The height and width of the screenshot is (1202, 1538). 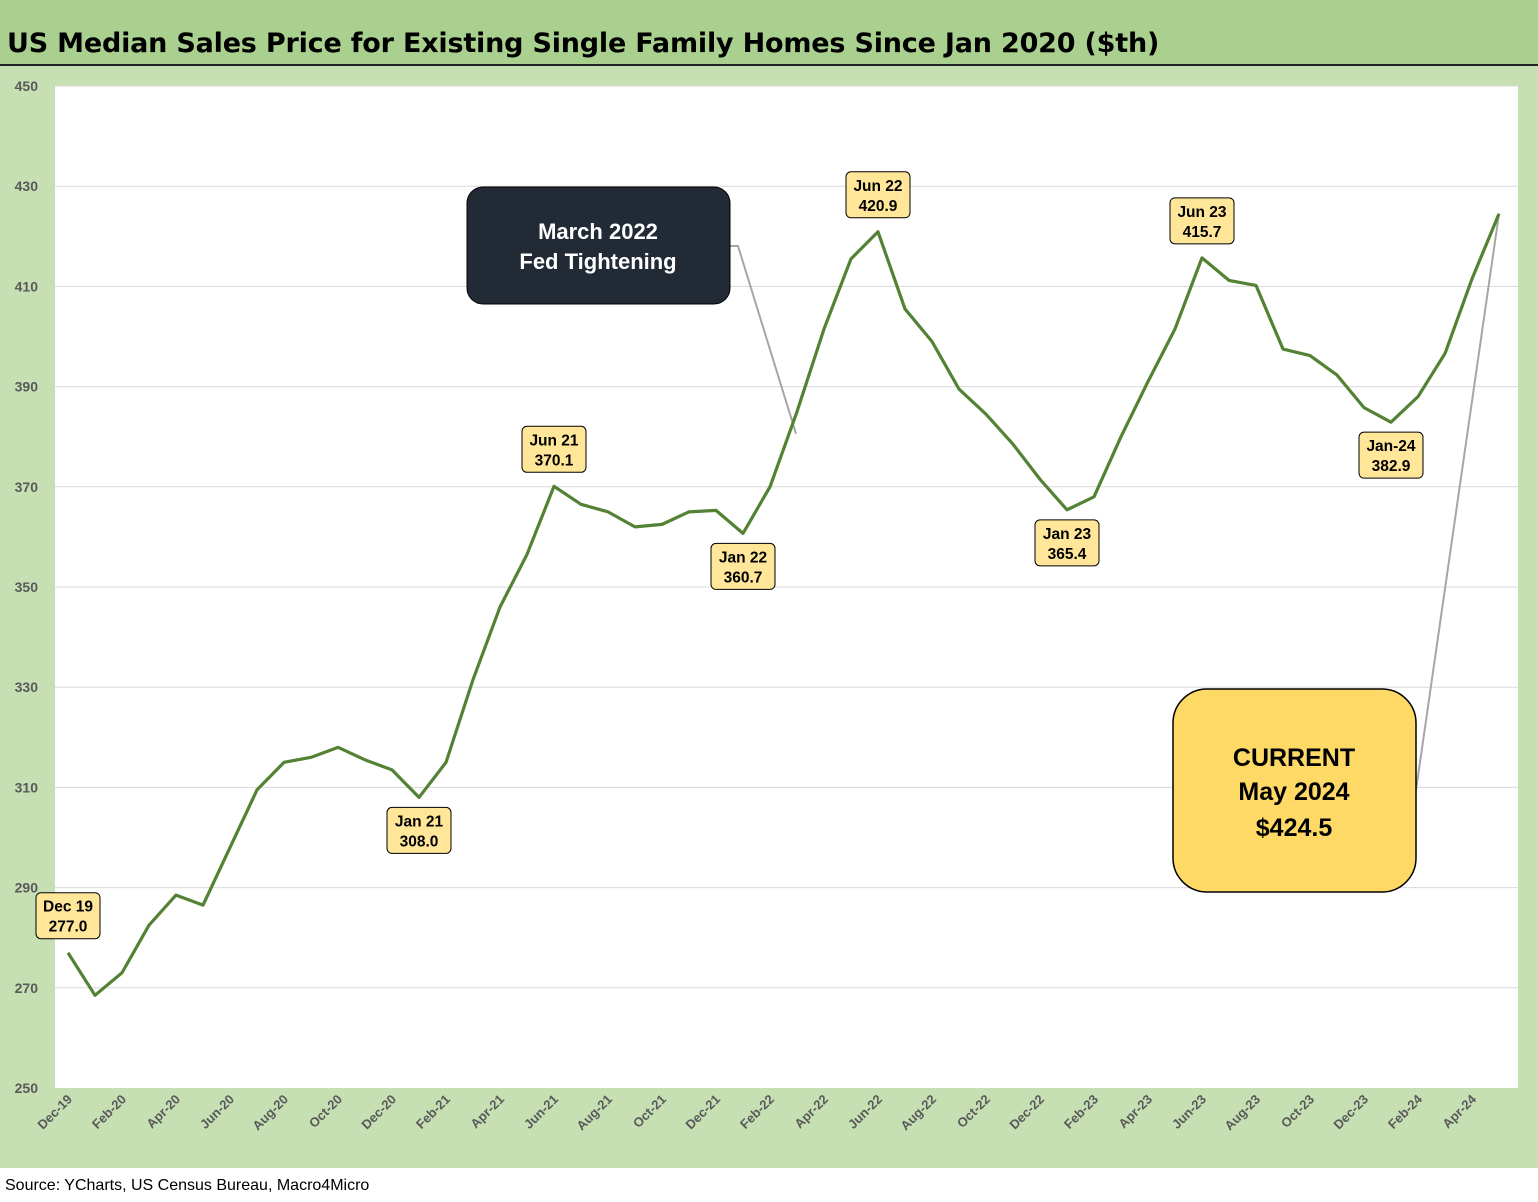 I want to click on fed-tightening-annotation: March 2022 Fed Tightening, so click(x=598, y=245).